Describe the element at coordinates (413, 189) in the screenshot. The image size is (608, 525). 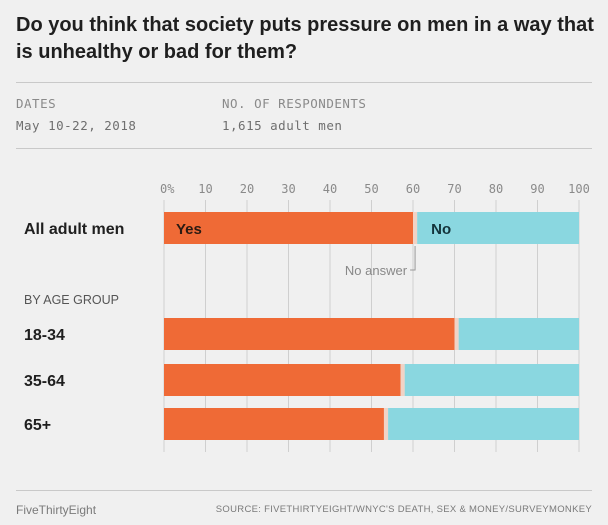
I see `x-tick-label: 60` at that location.